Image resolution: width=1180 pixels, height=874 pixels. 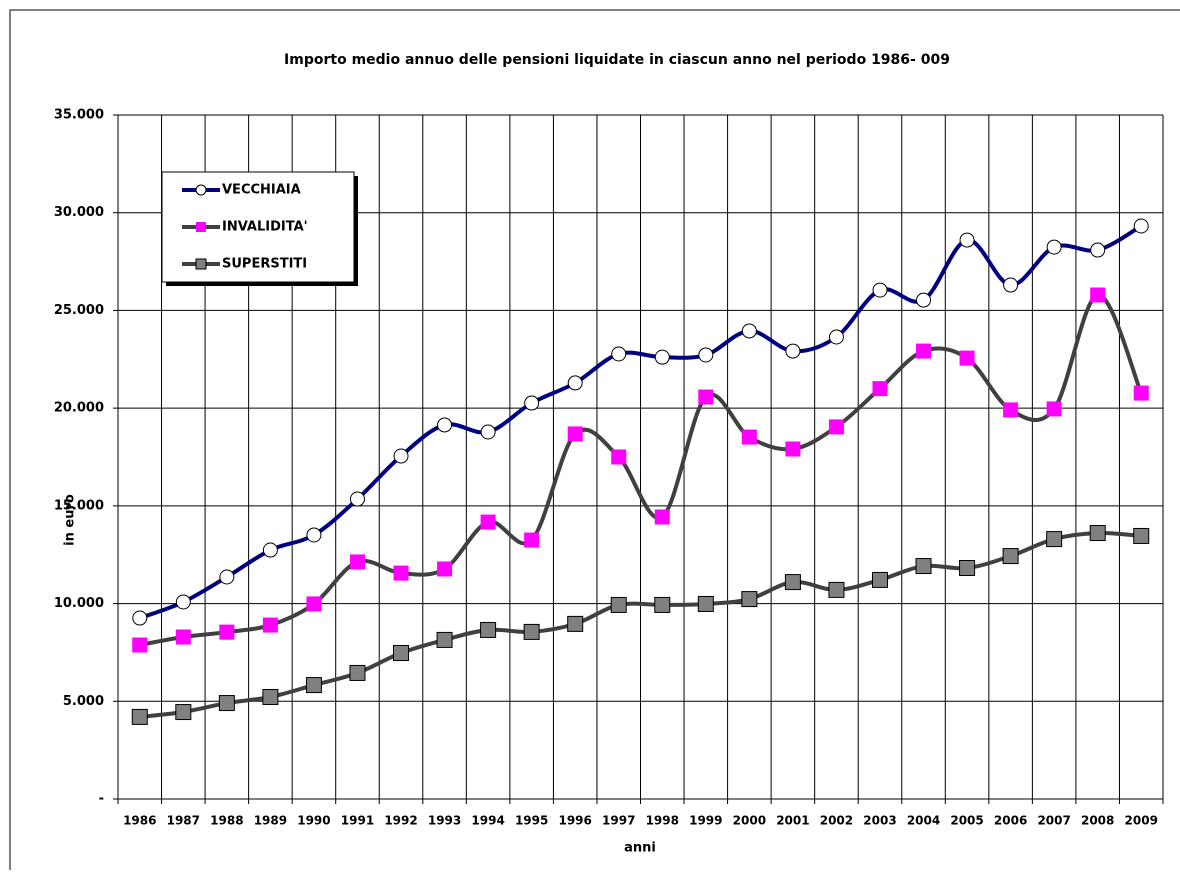 What do you see at coordinates (313, 821) in the screenshot?
I see `x-tick-label: 1990` at bounding box center [313, 821].